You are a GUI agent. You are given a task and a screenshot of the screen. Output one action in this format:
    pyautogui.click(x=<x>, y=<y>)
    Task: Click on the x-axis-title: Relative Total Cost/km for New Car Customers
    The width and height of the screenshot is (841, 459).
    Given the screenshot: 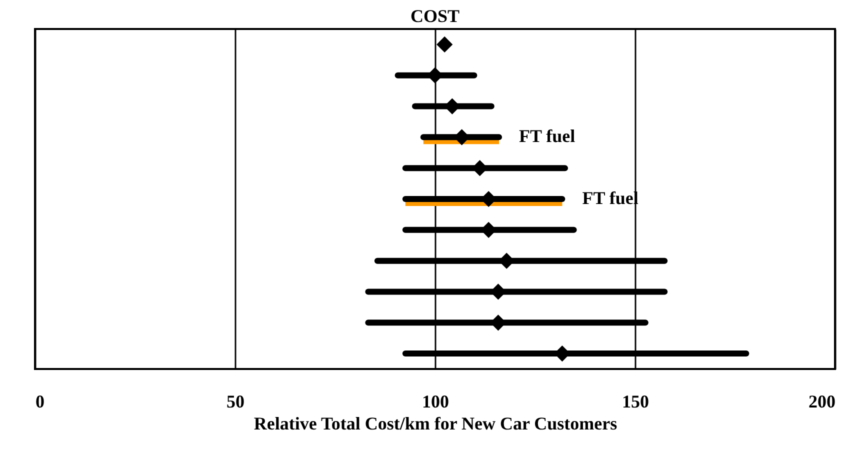 What is the action you would take?
    pyautogui.click(x=436, y=424)
    